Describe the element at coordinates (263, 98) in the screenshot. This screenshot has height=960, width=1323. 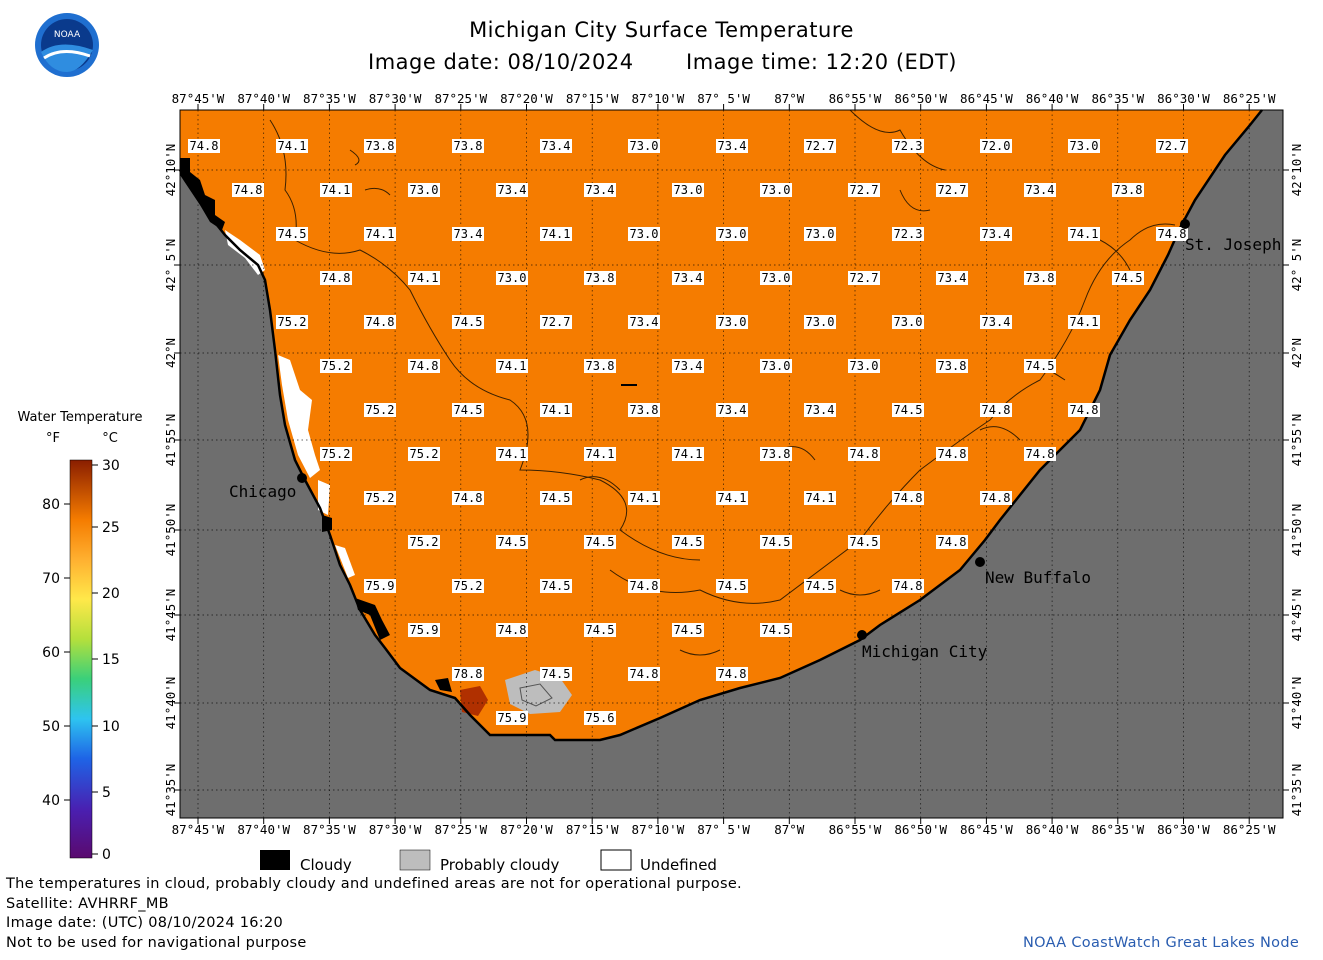
I see `lon-label-top: 87°40'W` at that location.